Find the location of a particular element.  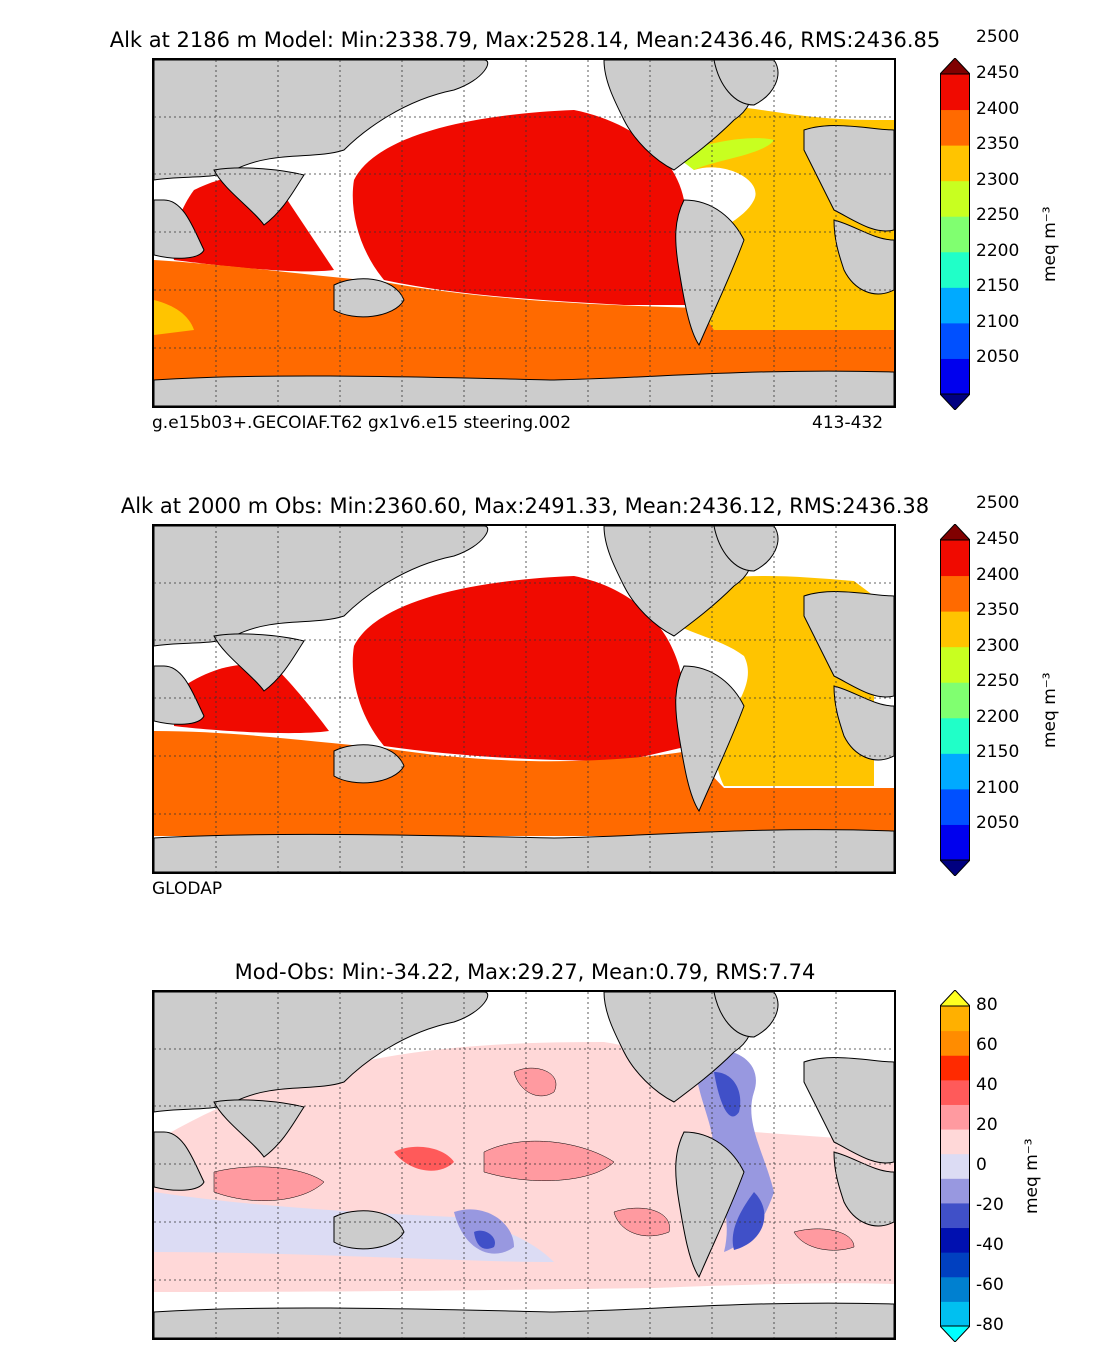

colorbar-diff is located at coordinates (955, 1166).